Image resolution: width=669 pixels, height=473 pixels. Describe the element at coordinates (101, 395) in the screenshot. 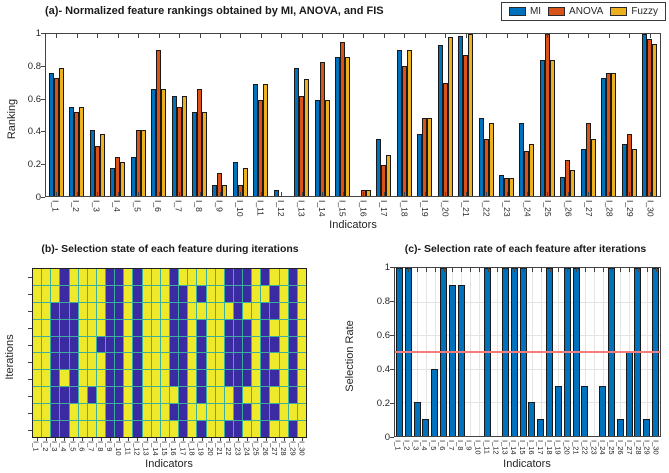

I see `heatmap-cell-I_8-it8` at that location.